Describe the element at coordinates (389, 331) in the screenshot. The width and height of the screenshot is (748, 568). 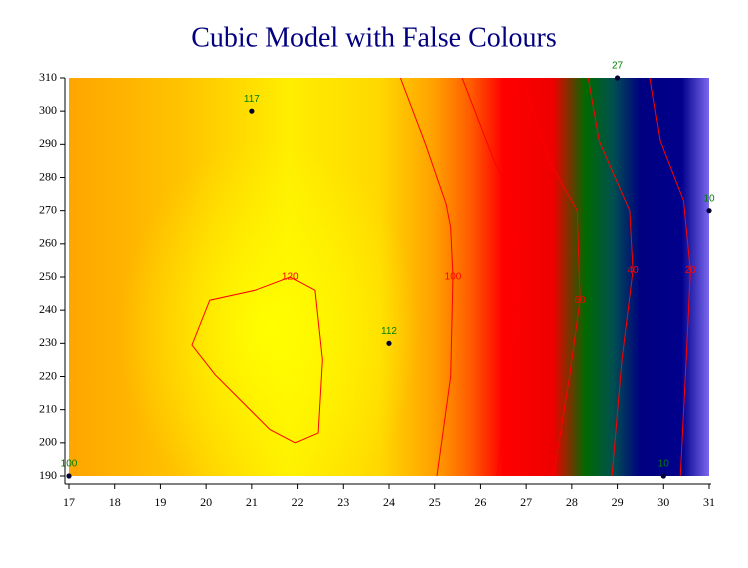
I see `point-label: 112` at that location.